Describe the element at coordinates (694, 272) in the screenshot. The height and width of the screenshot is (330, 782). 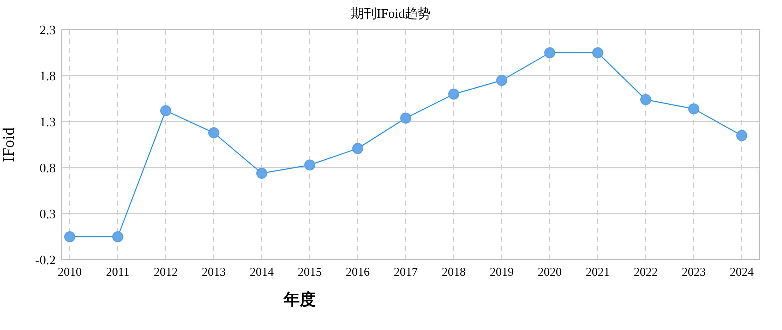
I see `x-tick-label: 2023` at that location.